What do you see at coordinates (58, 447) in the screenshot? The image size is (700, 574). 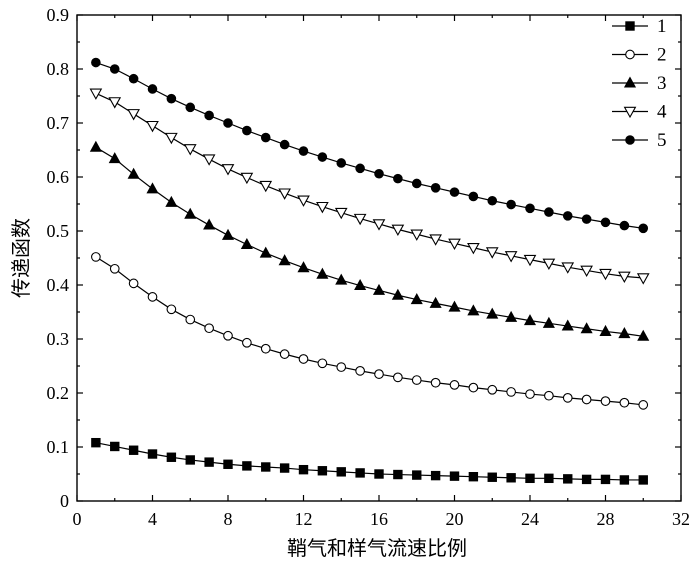 I see `y-tick-label: 0.1` at bounding box center [58, 447].